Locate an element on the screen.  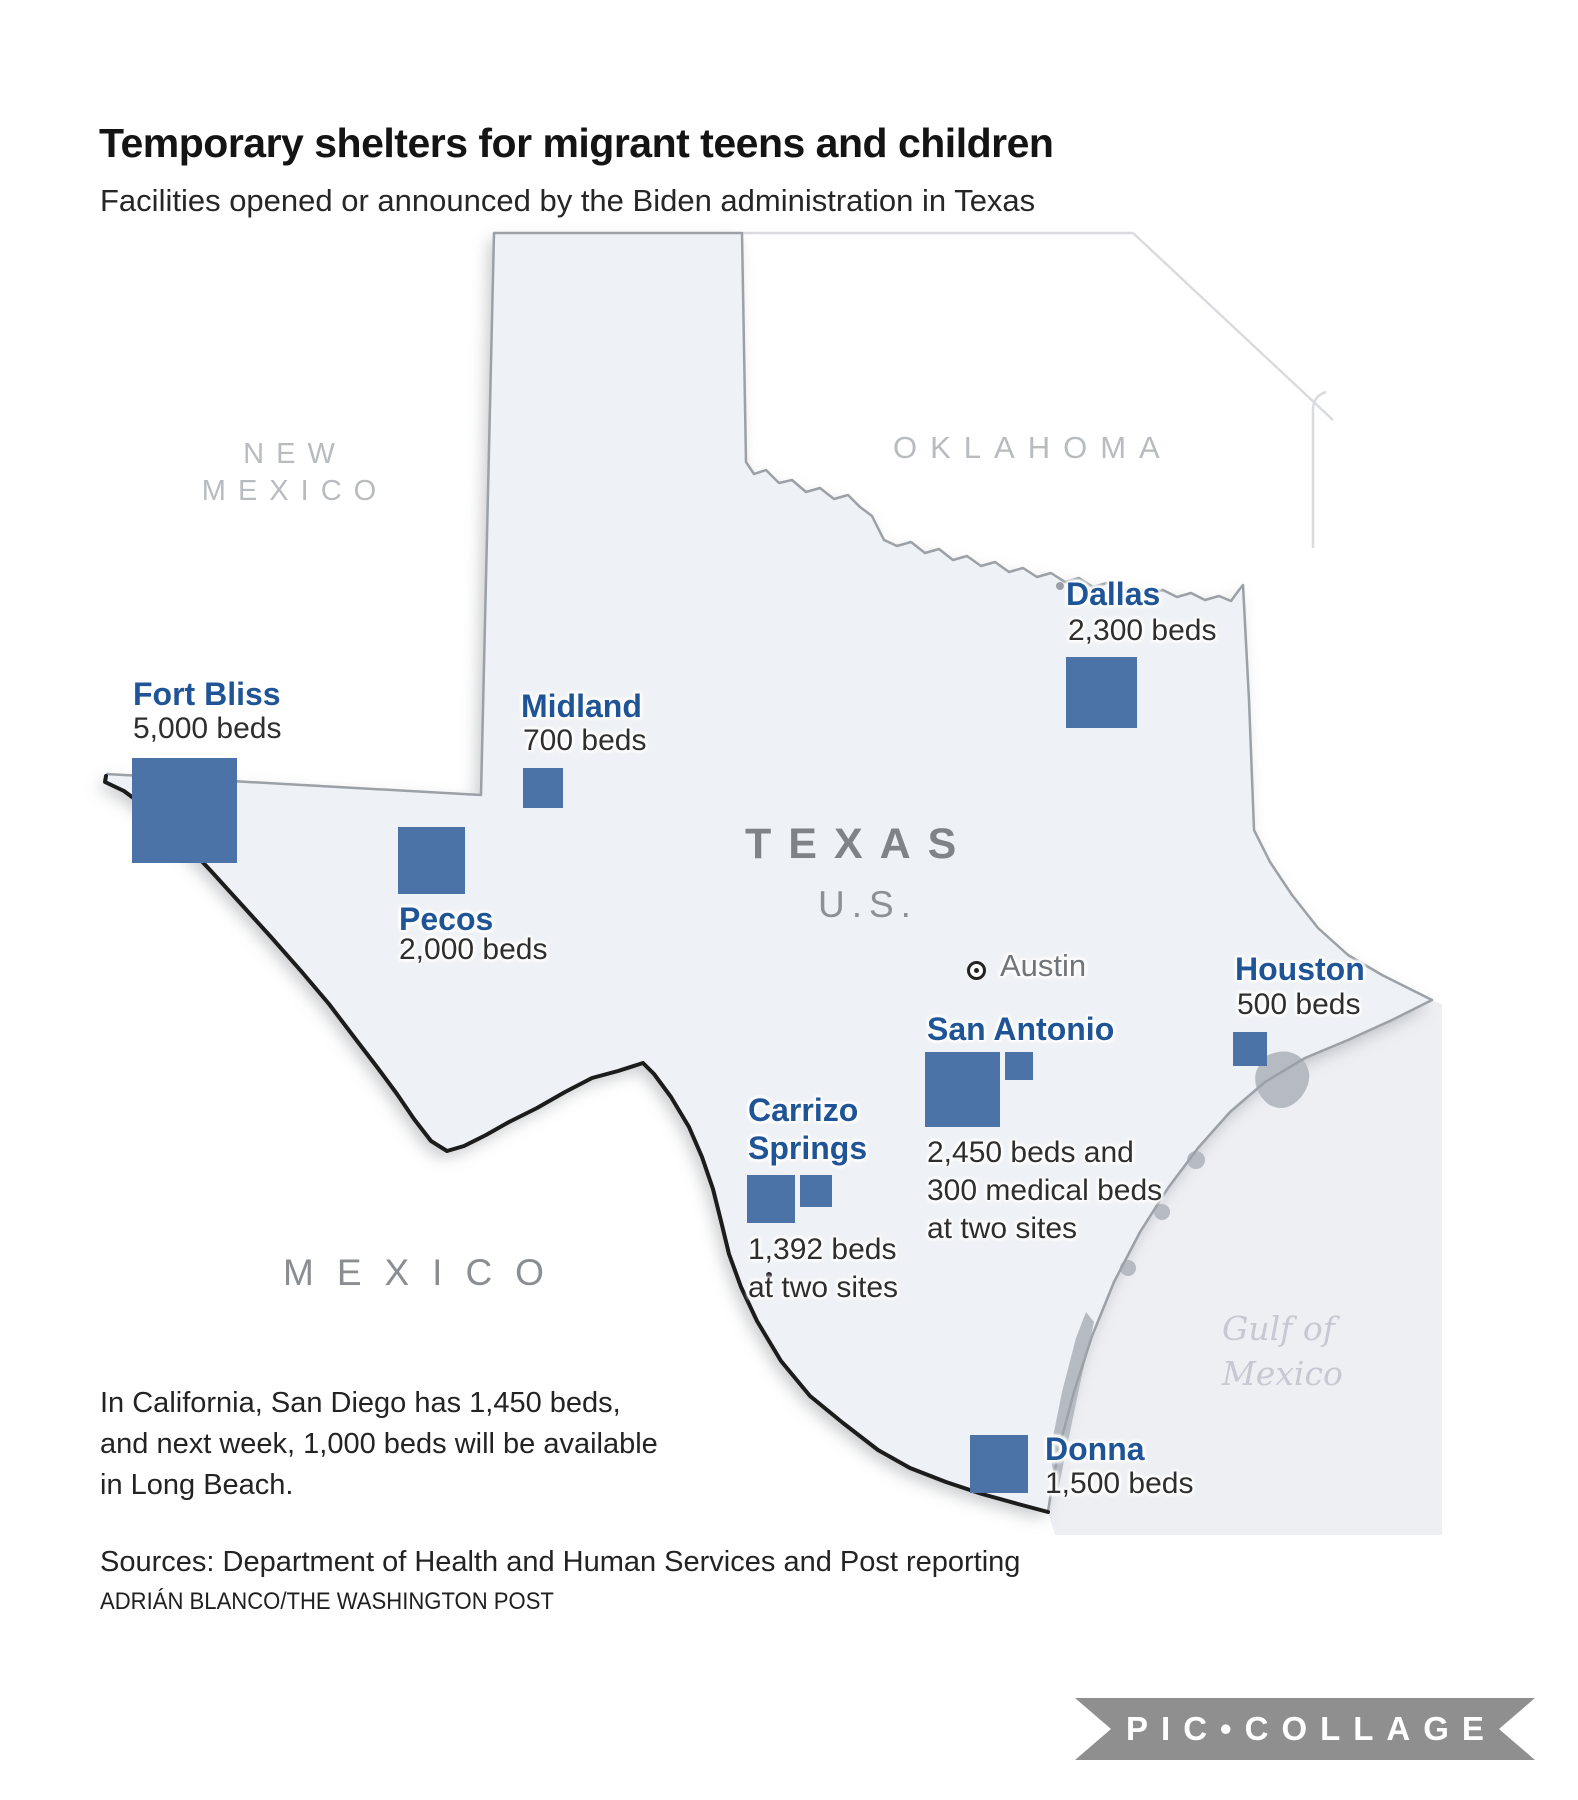
carrizo-springs-line1: Carrizo is located at coordinates (803, 1110).